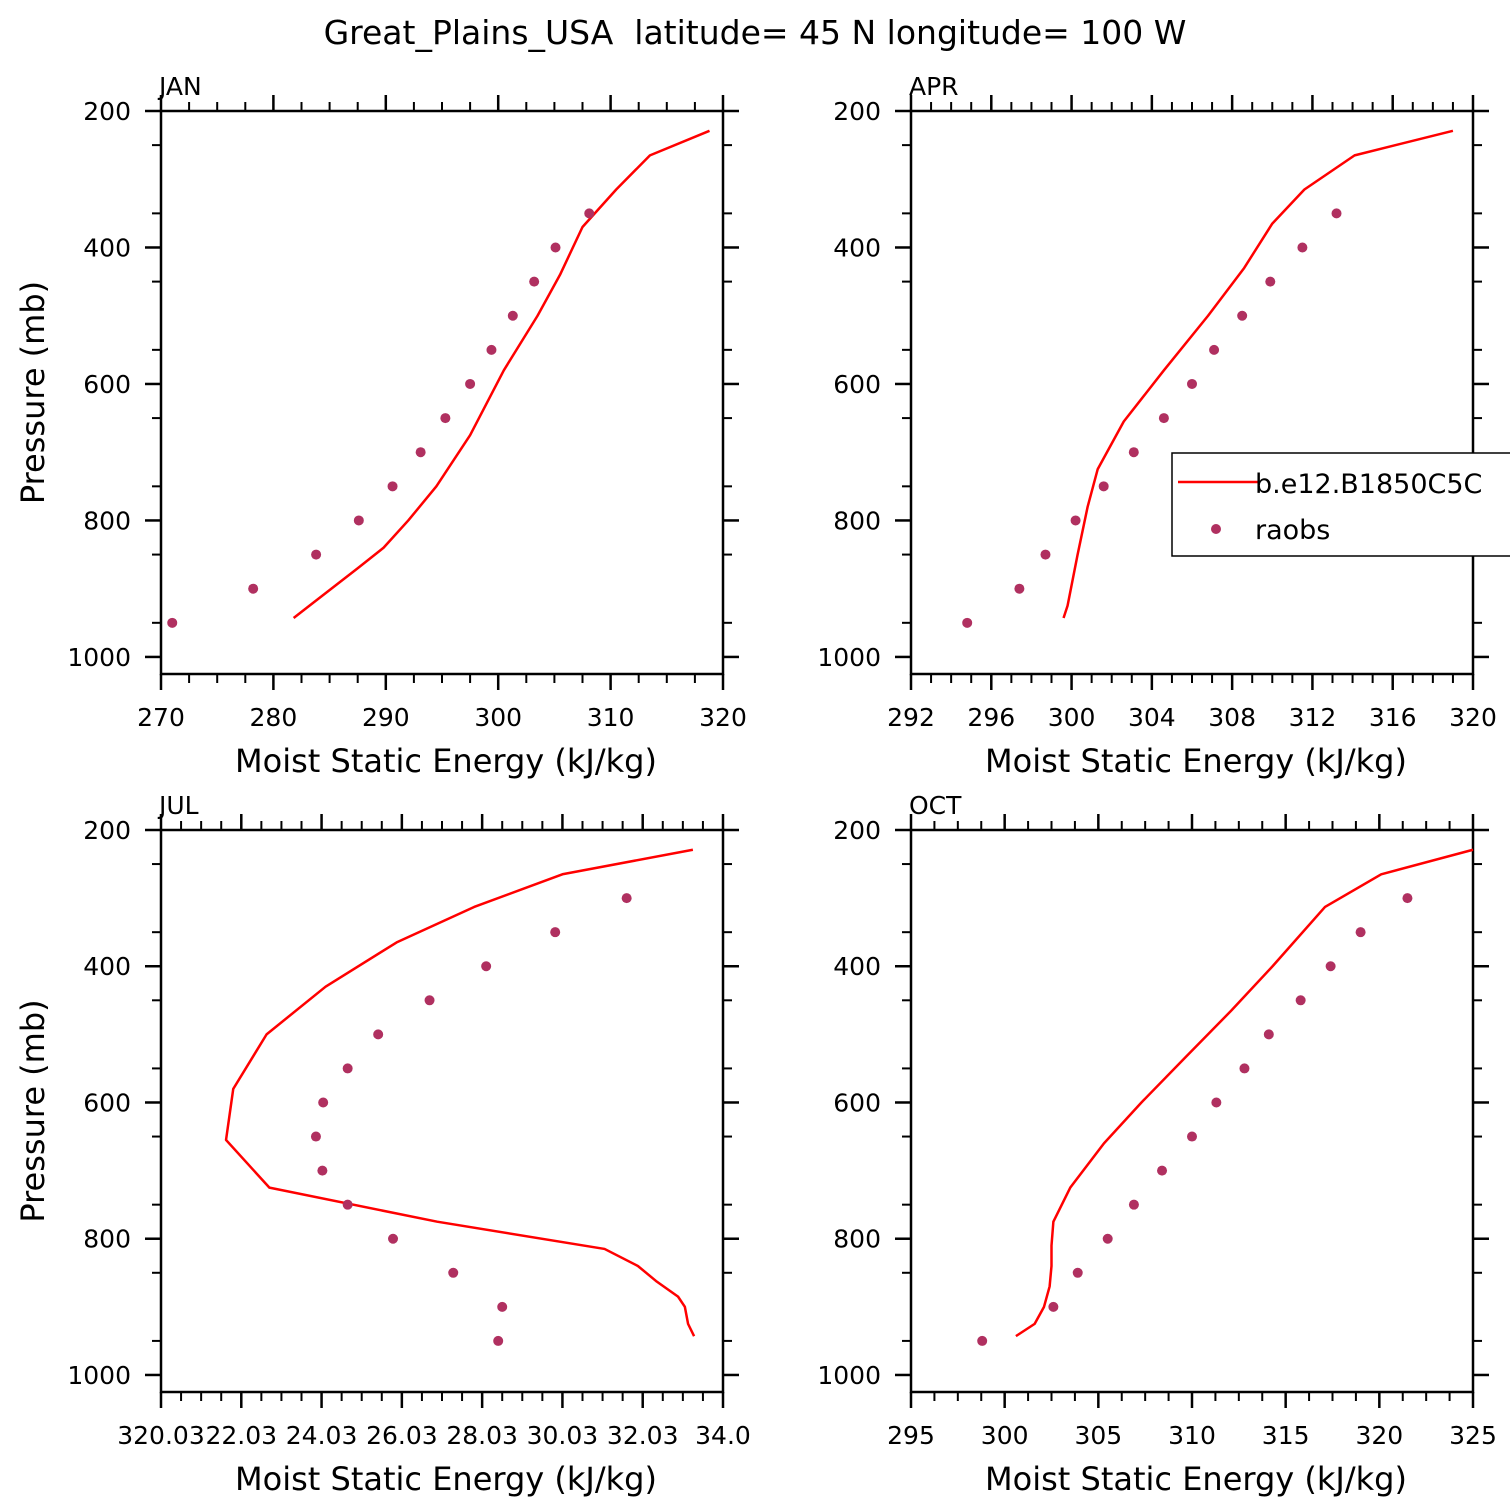 This screenshot has height=1510, width=1510. Describe the element at coordinates (1340, 504) in the screenshot. I see `legend: b.e12.B1850C5C raobs` at that location.